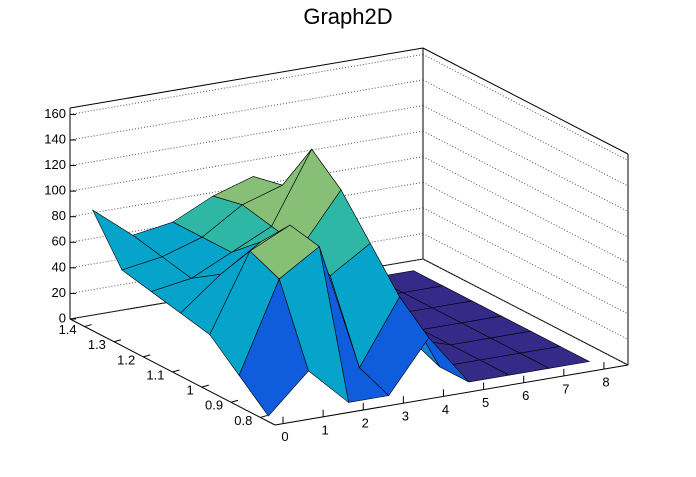 The image size is (696, 477). Describe the element at coordinates (68, 329) in the screenshot. I see `y-tick-label: 1.4` at that location.